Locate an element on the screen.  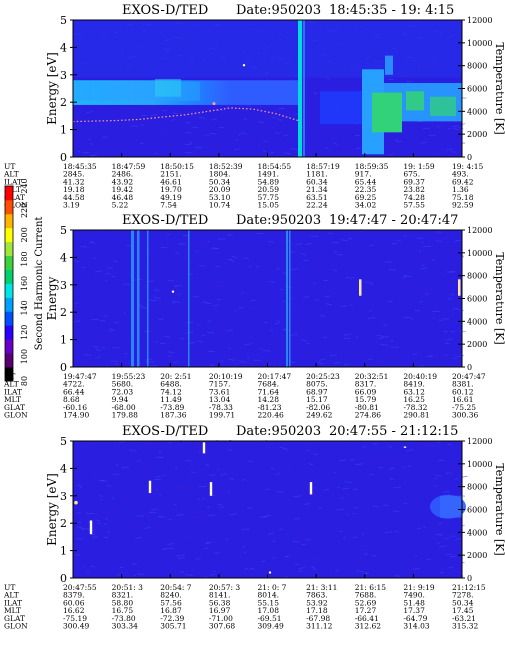
table-cell: 1181. is located at coordinates (316, 174).